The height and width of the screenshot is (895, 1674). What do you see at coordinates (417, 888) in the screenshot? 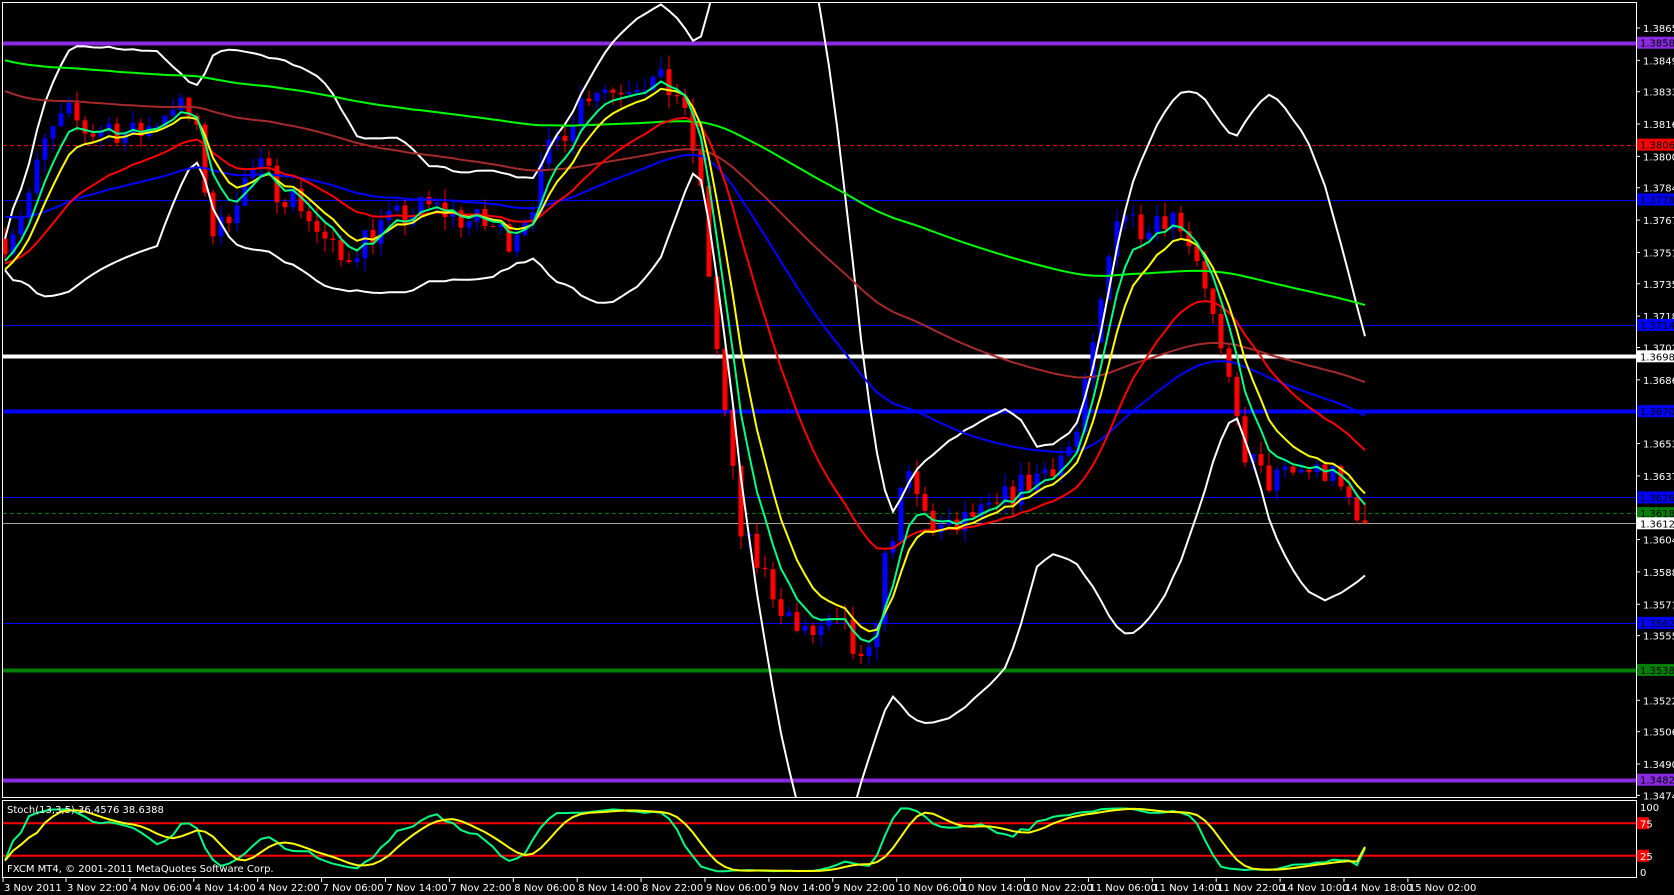
I see `x-tick-label: 7 Nov 14:00` at bounding box center [417, 888].